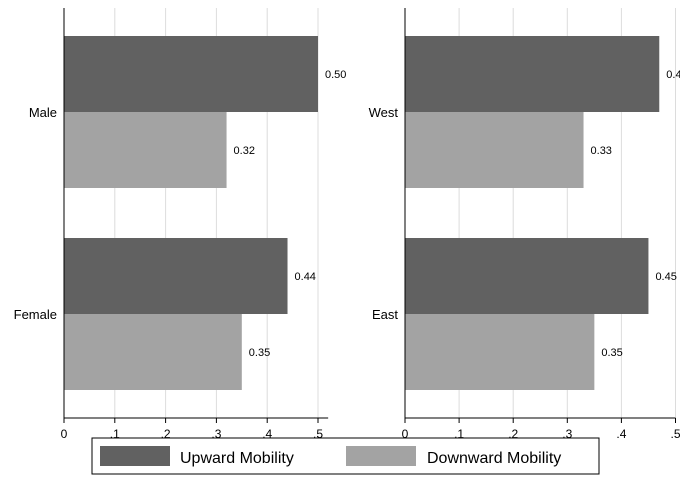 The width and height of the screenshot is (680, 497). What do you see at coordinates (381, 456) in the screenshot?
I see `legend-swatch-downward` at bounding box center [381, 456].